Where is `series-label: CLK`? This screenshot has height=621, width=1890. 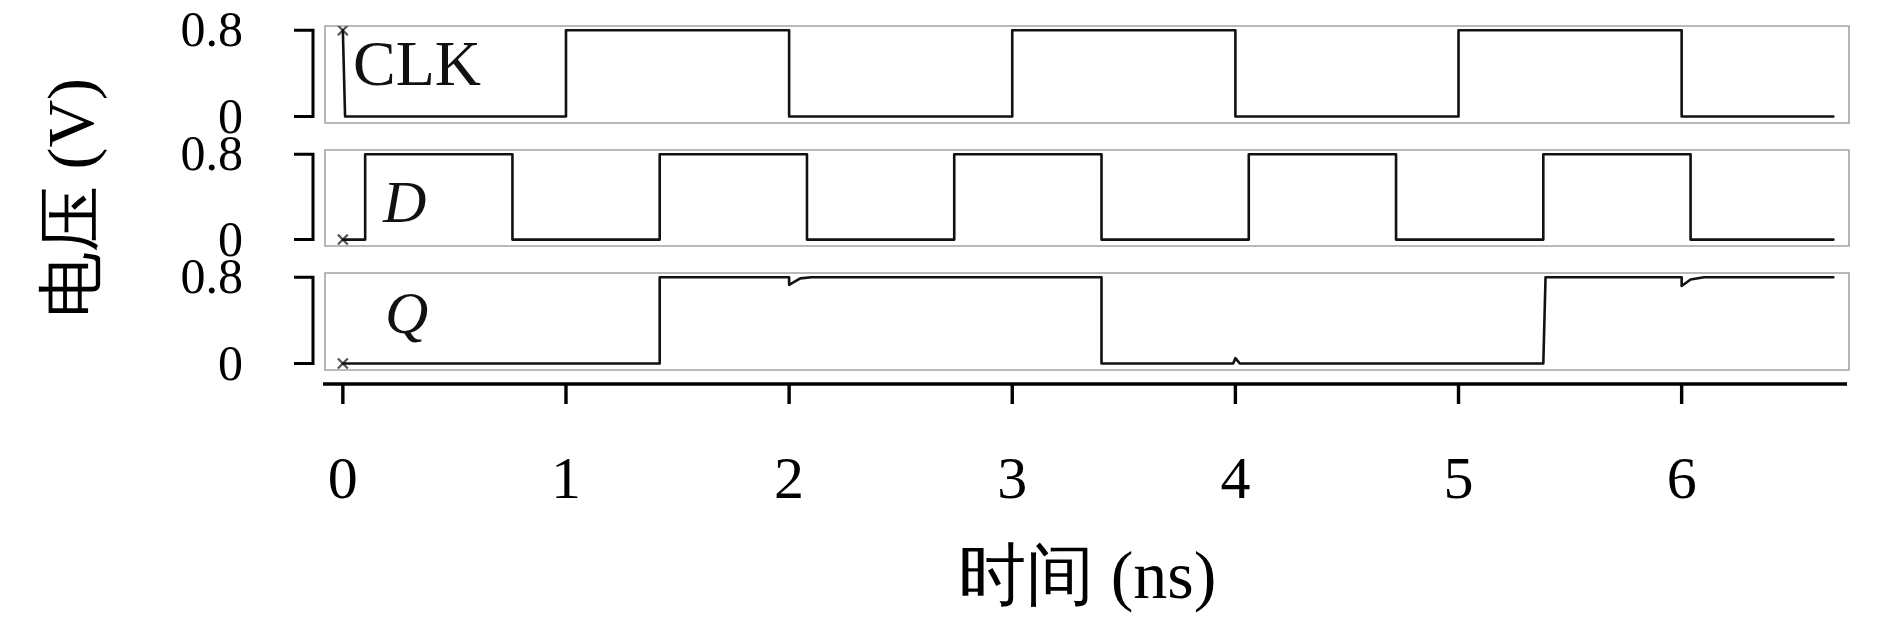 series-label: CLK is located at coordinates (417, 63).